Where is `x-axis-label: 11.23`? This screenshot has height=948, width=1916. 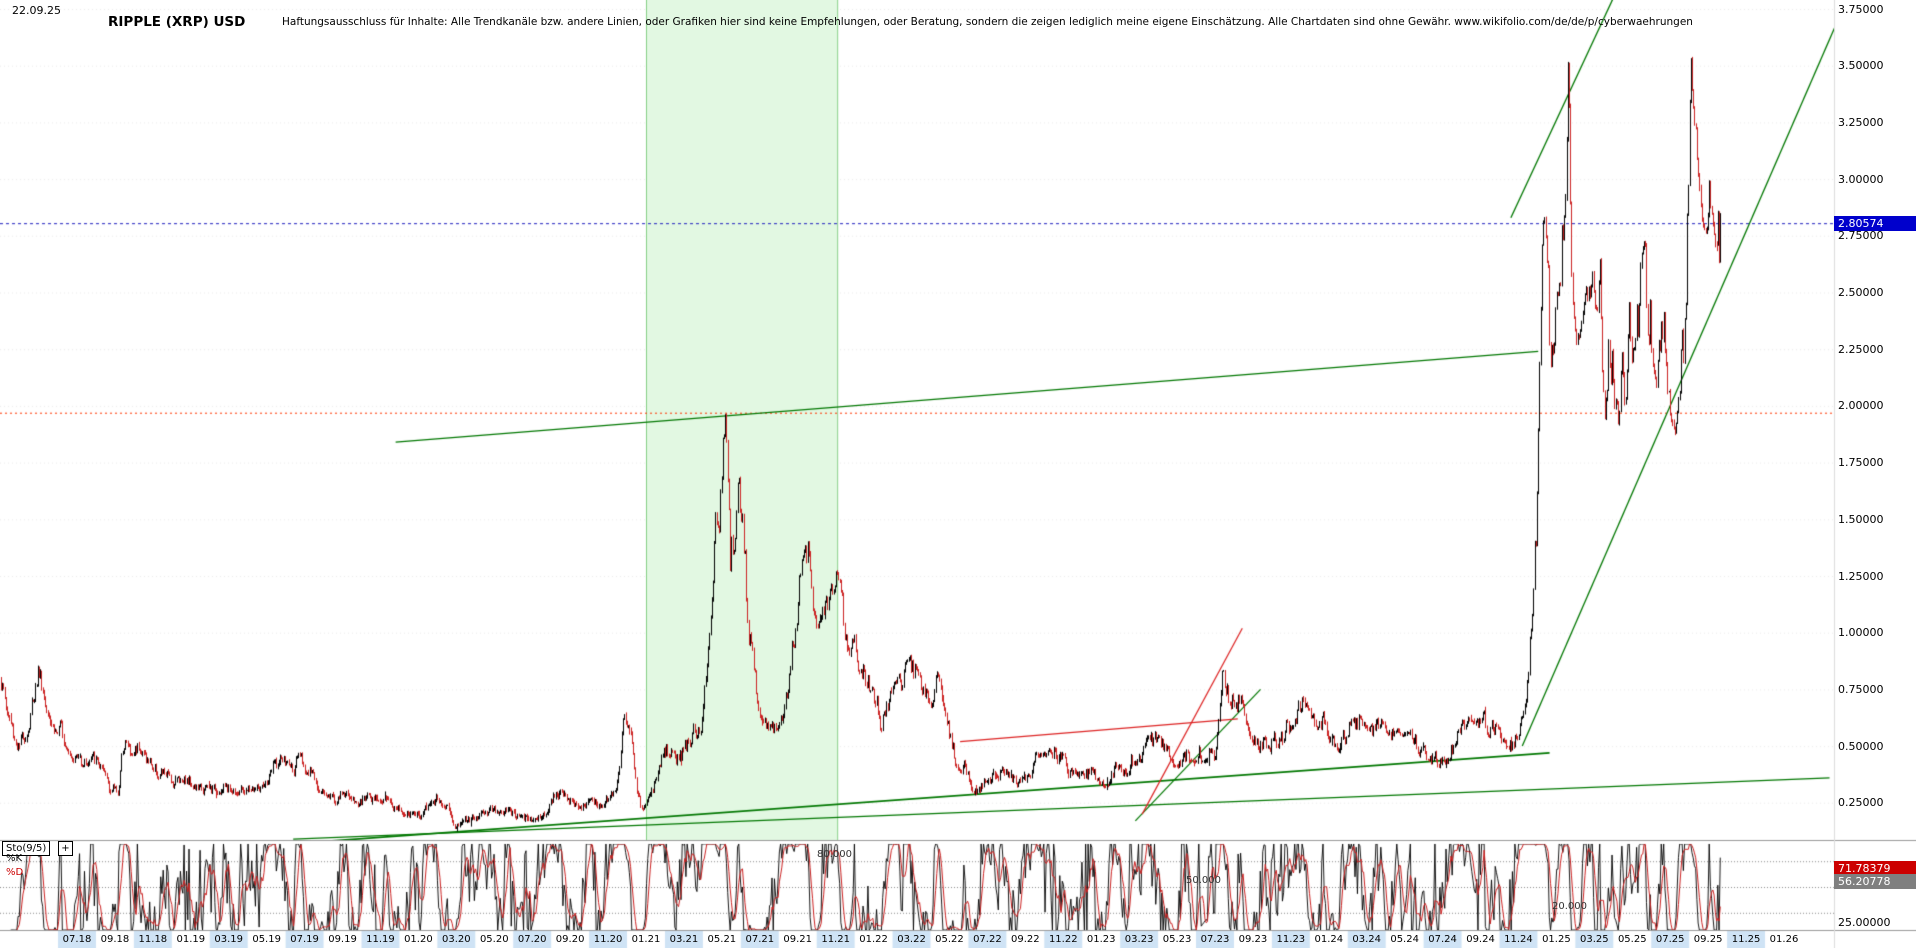
x-axis-label: 11.23 is located at coordinates (1291, 939).